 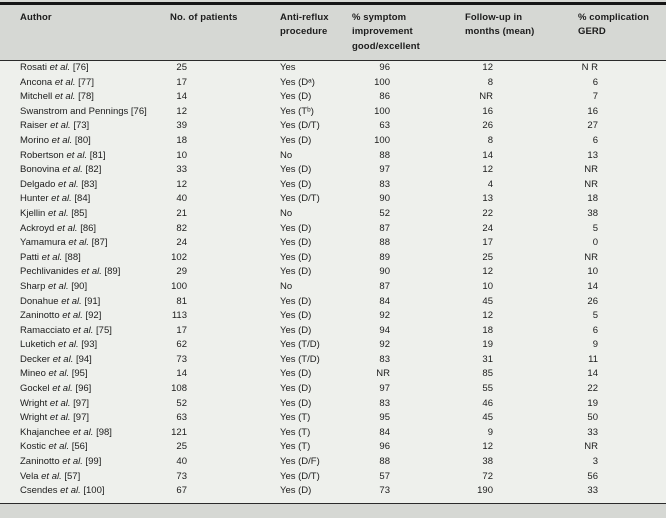 What do you see at coordinates (36, 17) in the screenshot?
I see `header-line: Author` at bounding box center [36, 17].